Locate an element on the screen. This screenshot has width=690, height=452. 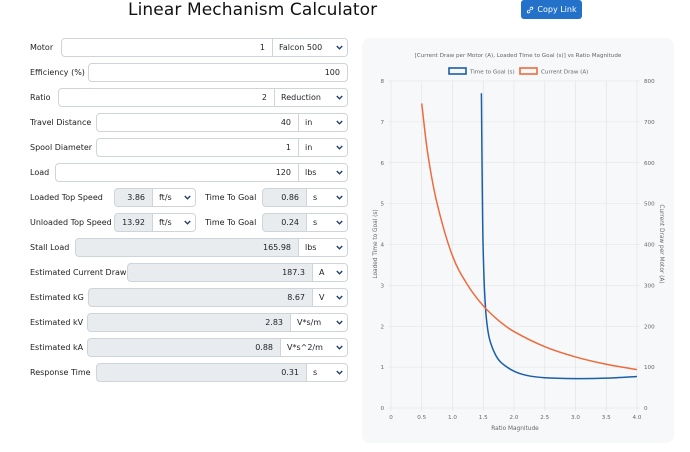
kg-unit-select: V is located at coordinates (329, 297).